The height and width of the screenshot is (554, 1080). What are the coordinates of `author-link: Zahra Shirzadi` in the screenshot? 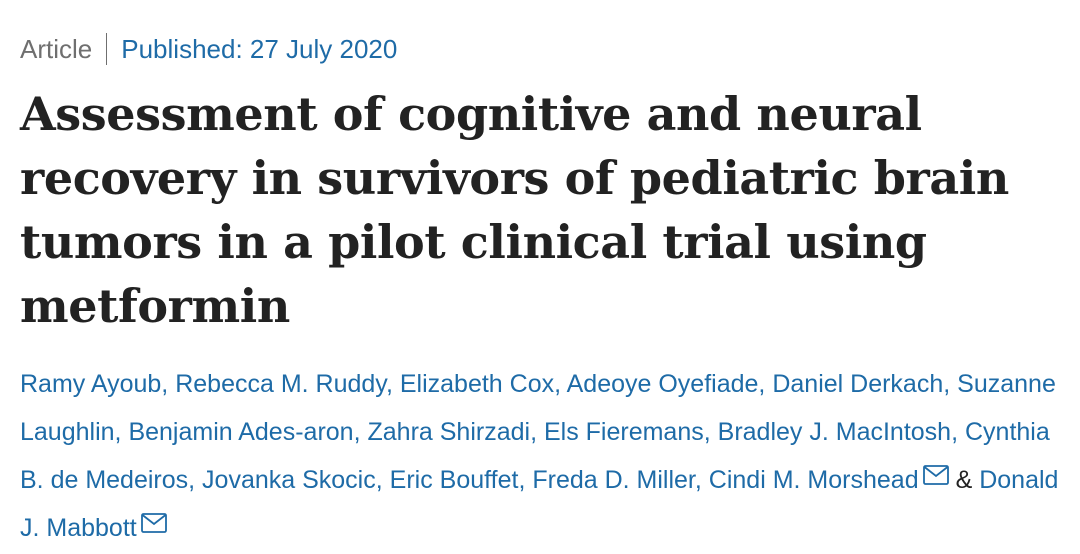 It's located at (449, 432).